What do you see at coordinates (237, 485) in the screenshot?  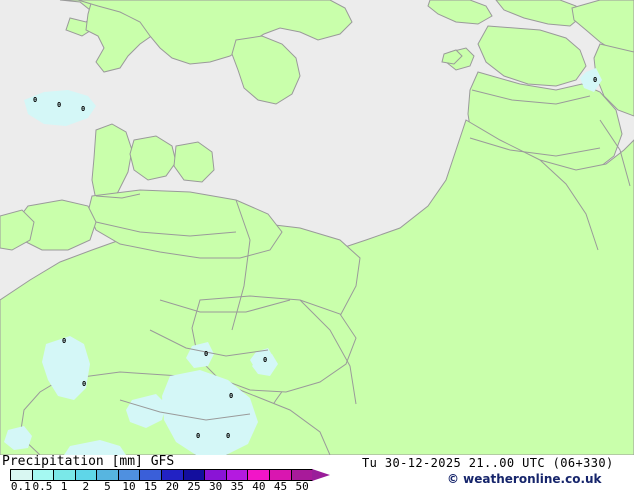 I see `legend-tick-35: 35` at bounding box center [237, 485].